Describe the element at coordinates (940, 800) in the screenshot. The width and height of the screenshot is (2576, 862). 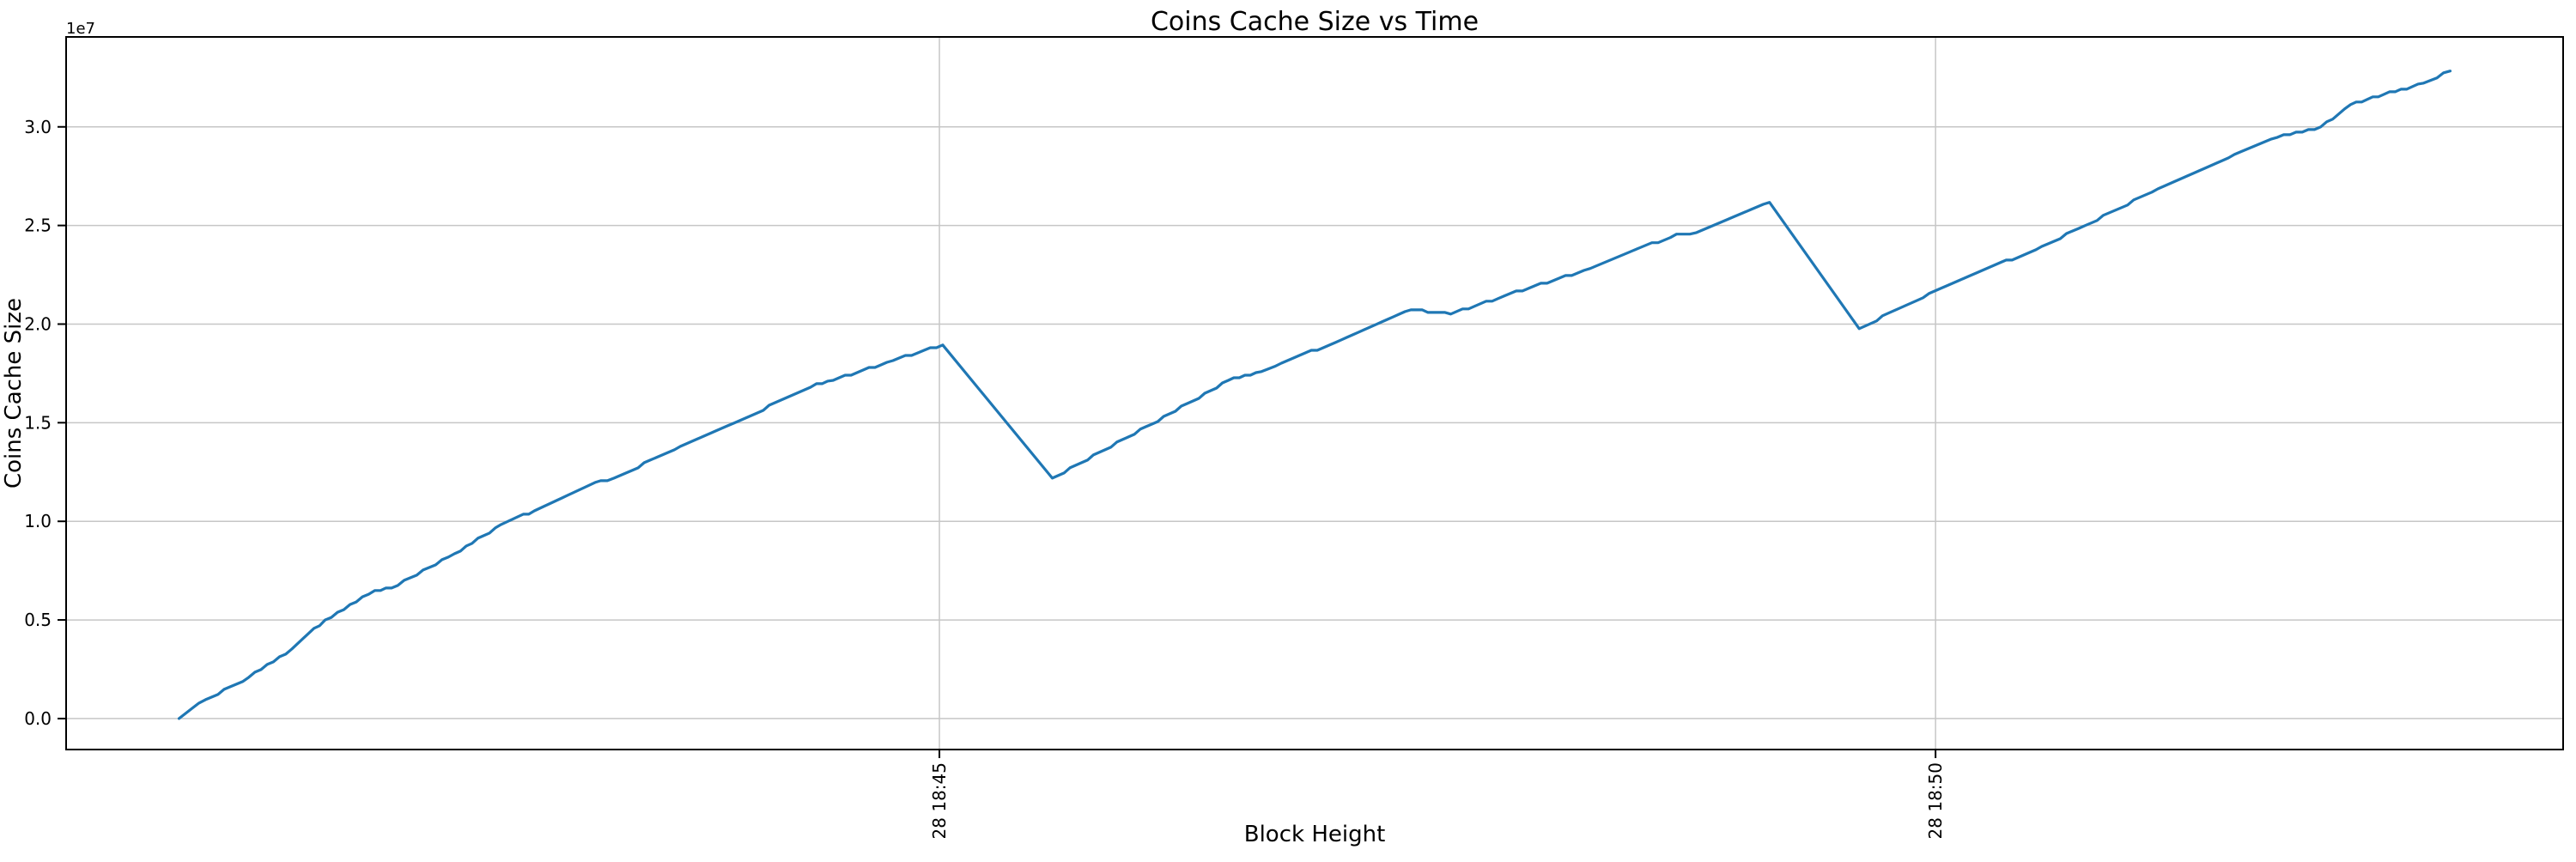
I see `x-tick-label: 28 18:45` at that location.